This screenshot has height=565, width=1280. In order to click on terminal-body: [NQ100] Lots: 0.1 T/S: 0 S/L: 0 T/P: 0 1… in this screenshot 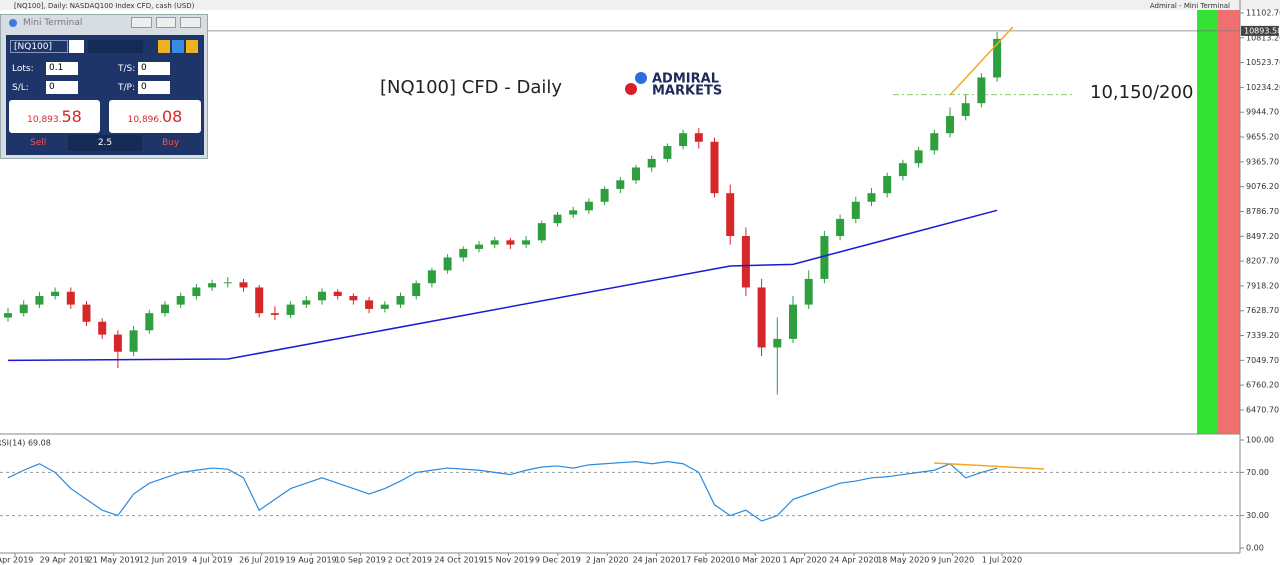, I will do `click(105, 95)`.